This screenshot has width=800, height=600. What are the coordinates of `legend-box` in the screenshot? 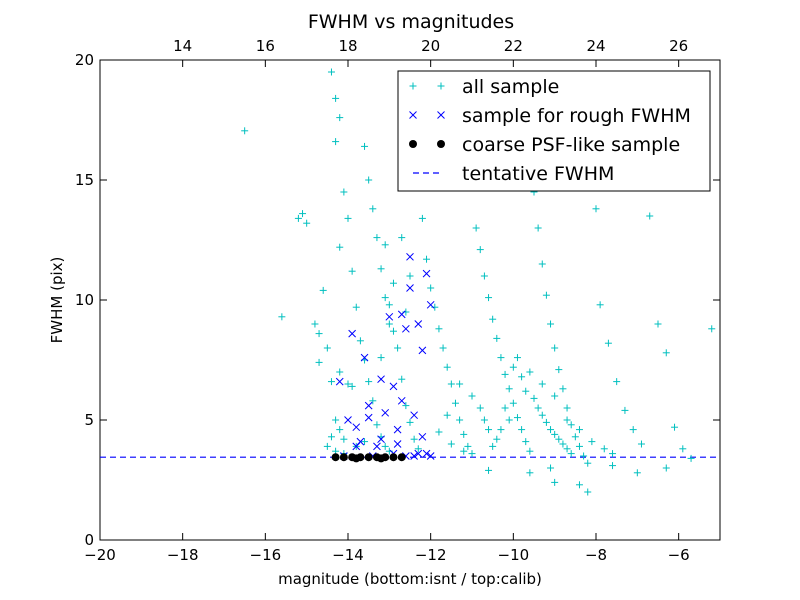 It's located at (554, 131).